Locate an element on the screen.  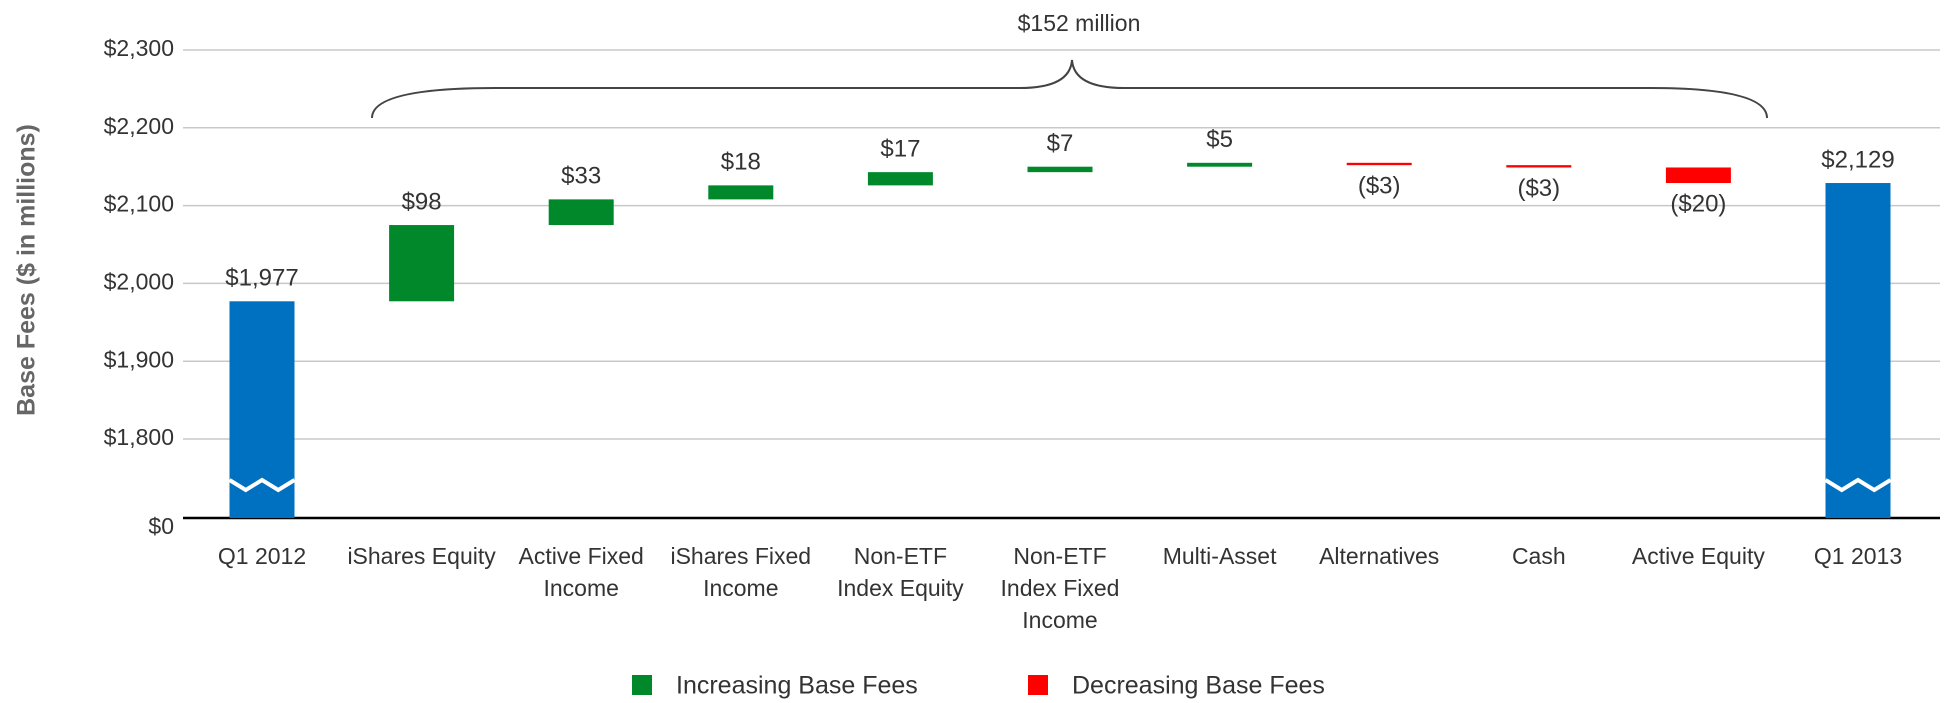
value-label: ($20) is located at coordinates (1698, 203).